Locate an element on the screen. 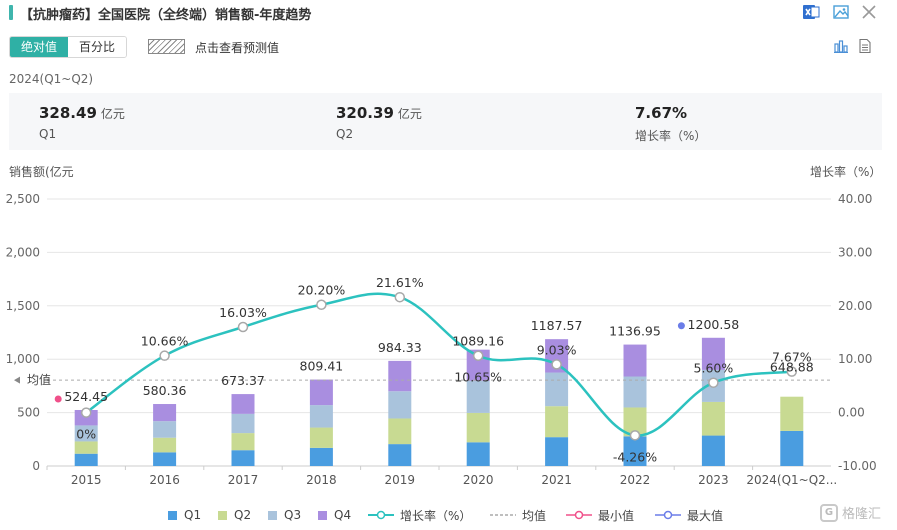  y-tick-label: 1,000 is located at coordinates (23, 359).